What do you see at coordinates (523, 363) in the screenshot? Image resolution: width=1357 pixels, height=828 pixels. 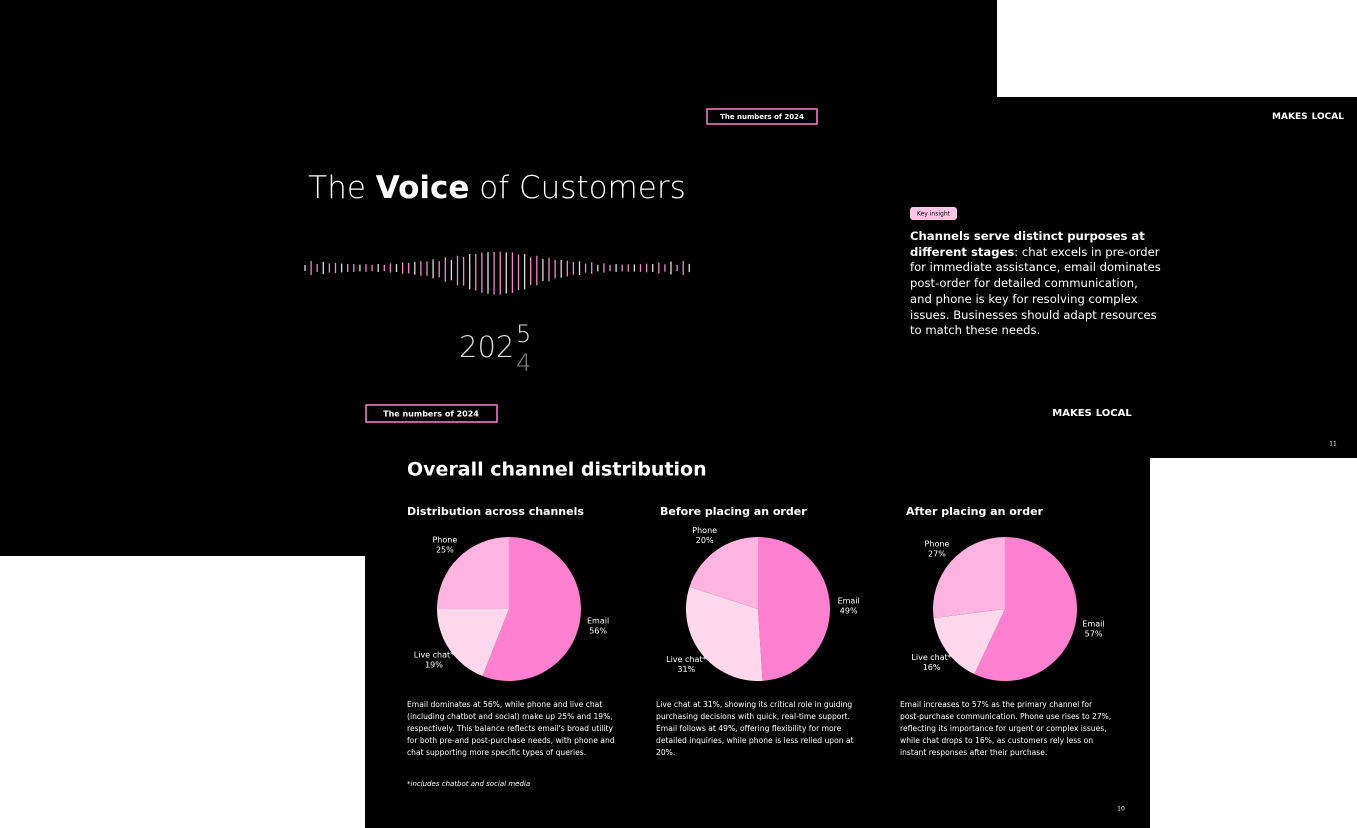 I see `year-old: 4` at bounding box center [523, 363].